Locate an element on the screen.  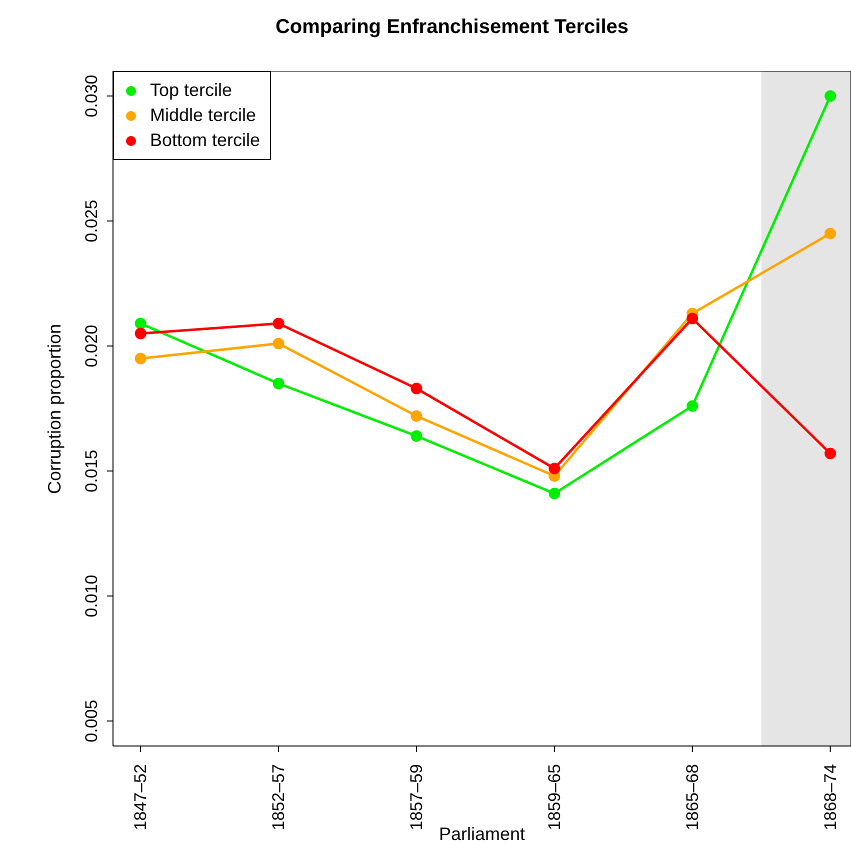
x-axis-title: Parliament is located at coordinates (482, 834).